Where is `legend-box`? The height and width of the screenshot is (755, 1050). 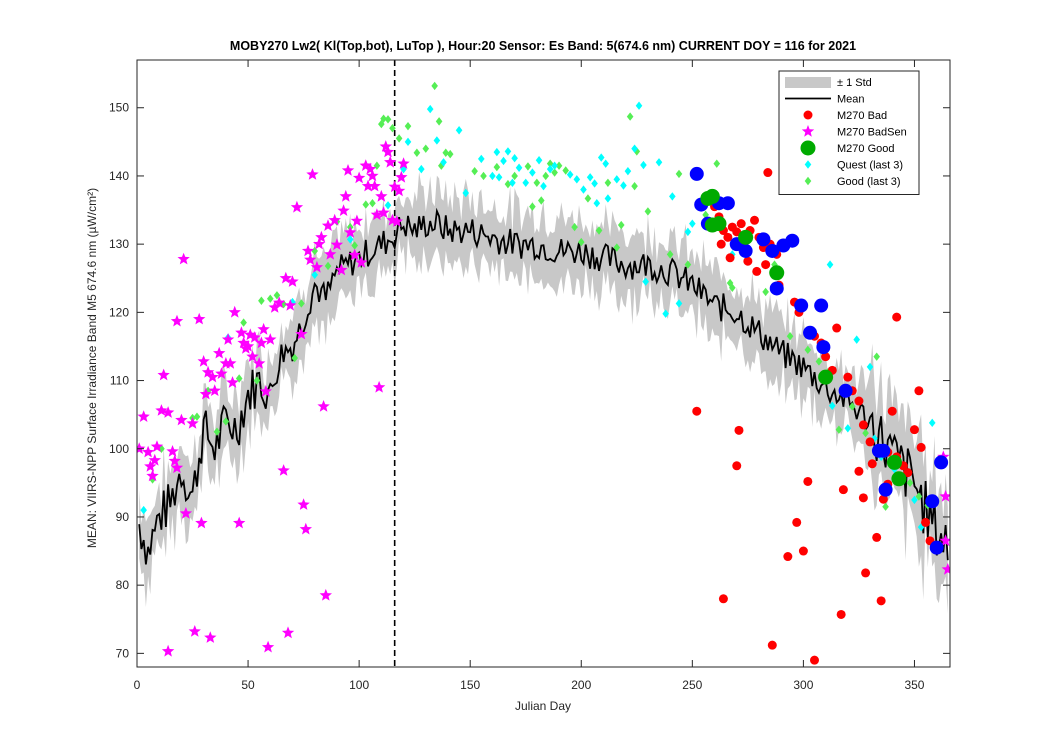
legend-box is located at coordinates (849, 132).